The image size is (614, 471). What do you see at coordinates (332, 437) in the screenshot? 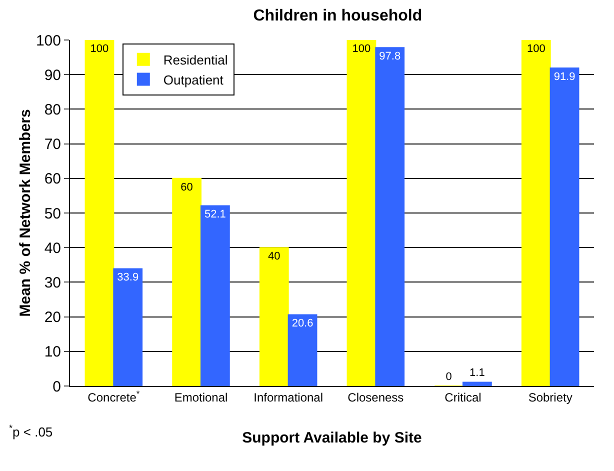
I see `x-axis-title: Support Available by Site` at bounding box center [332, 437].